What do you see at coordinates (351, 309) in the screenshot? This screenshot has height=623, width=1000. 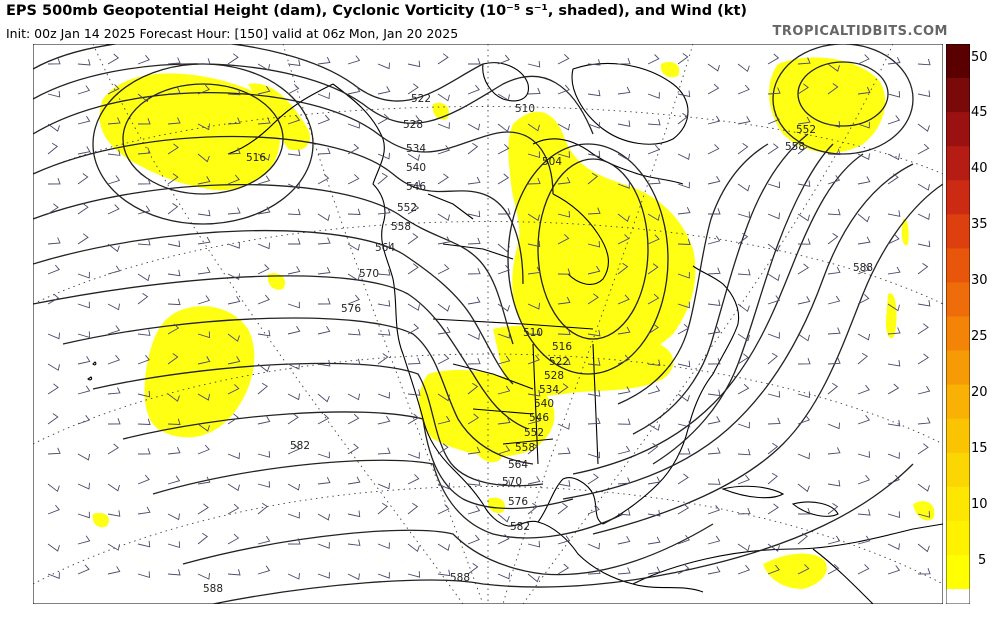 I see `contour-label: 576` at bounding box center [351, 309].